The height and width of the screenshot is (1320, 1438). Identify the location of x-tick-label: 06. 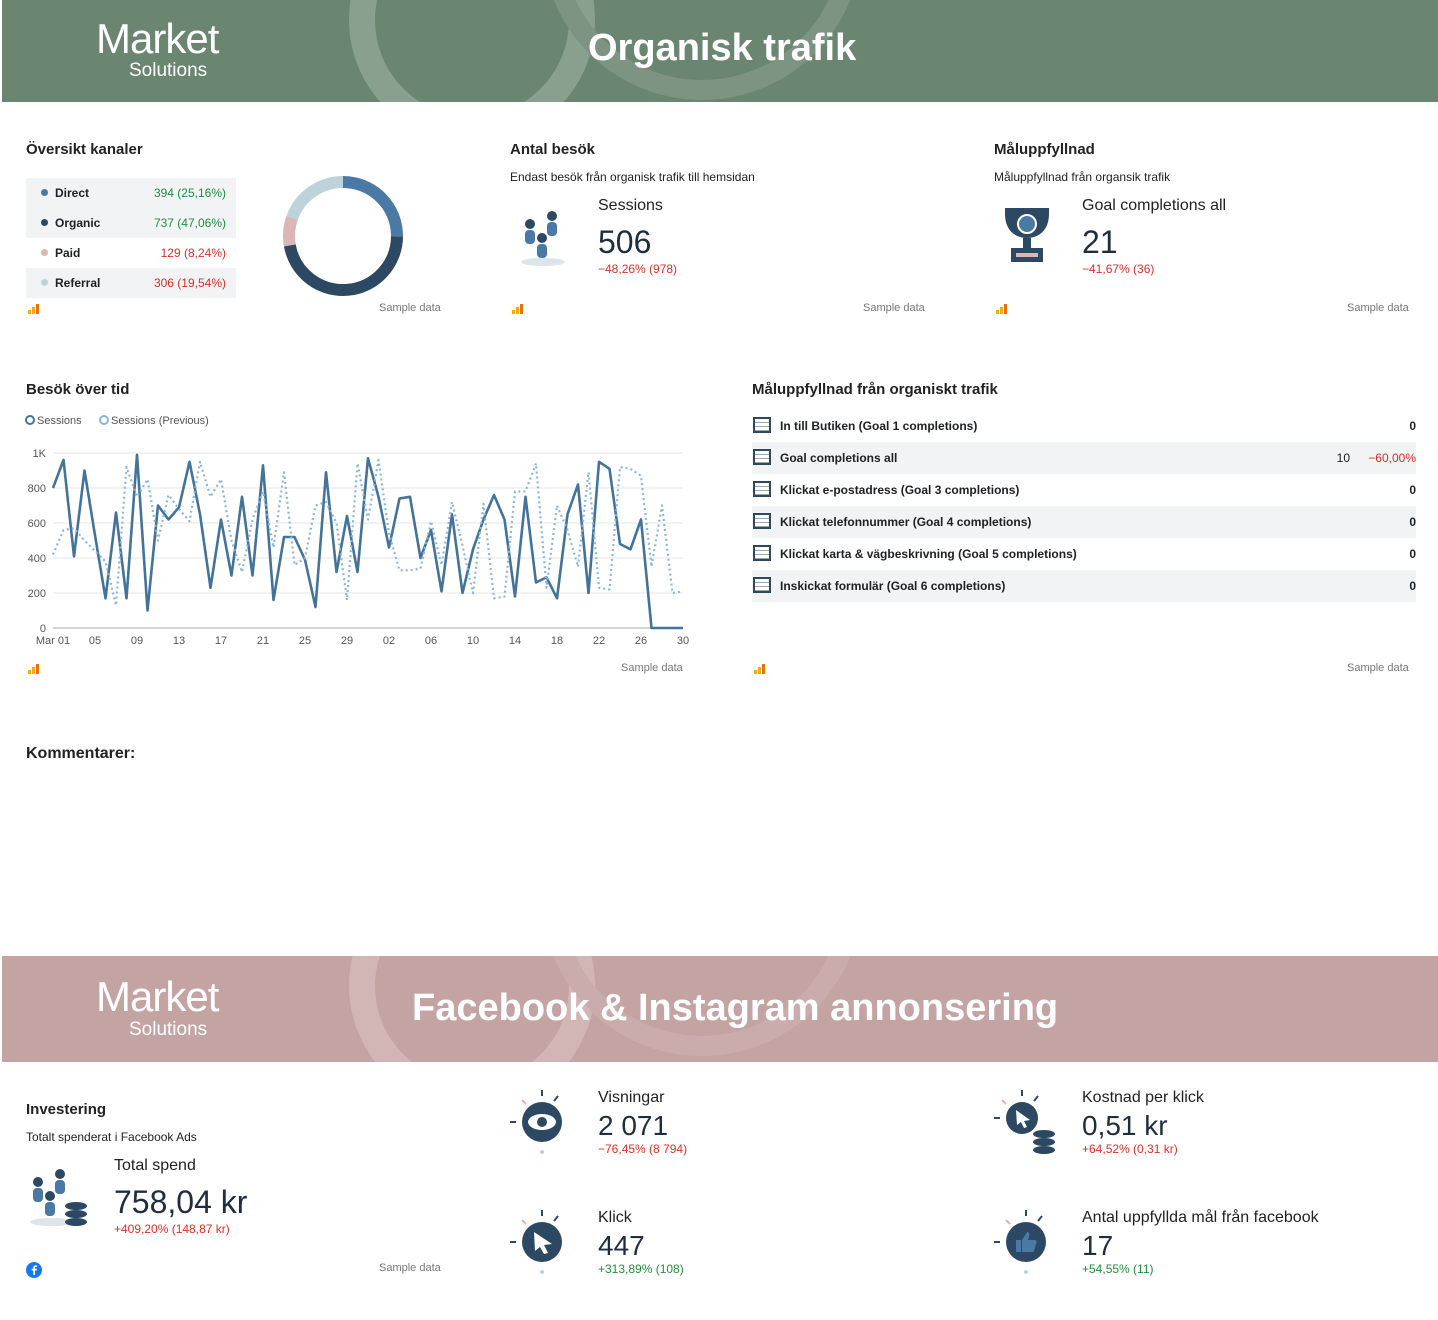
(431, 641).